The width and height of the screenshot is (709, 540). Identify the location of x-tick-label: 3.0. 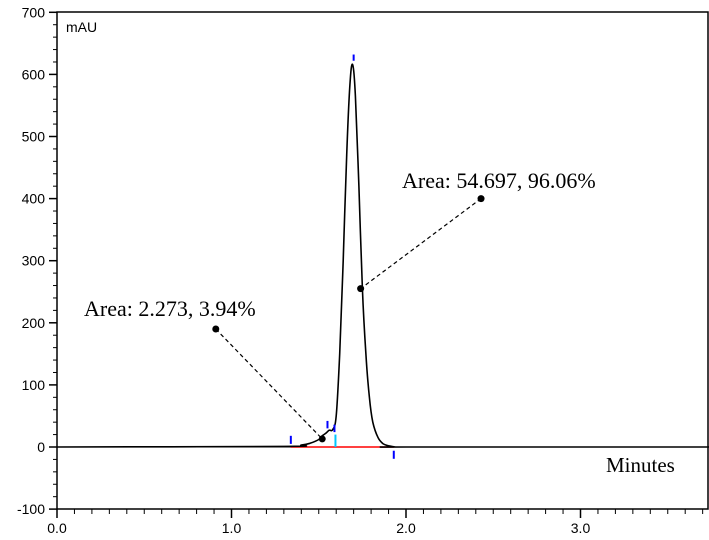
(581, 528).